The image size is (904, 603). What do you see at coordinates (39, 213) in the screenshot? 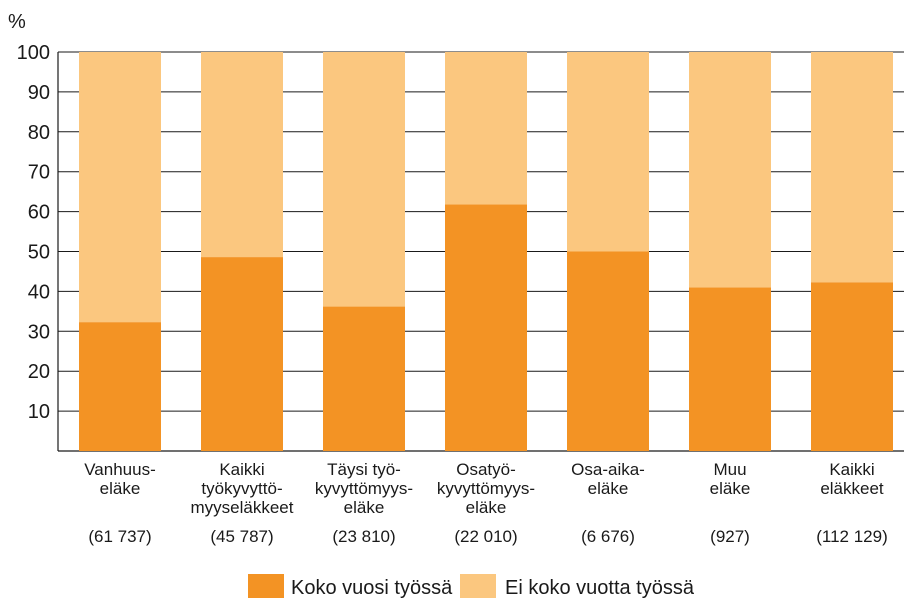
I see `y-tick-label: 60` at bounding box center [39, 213].